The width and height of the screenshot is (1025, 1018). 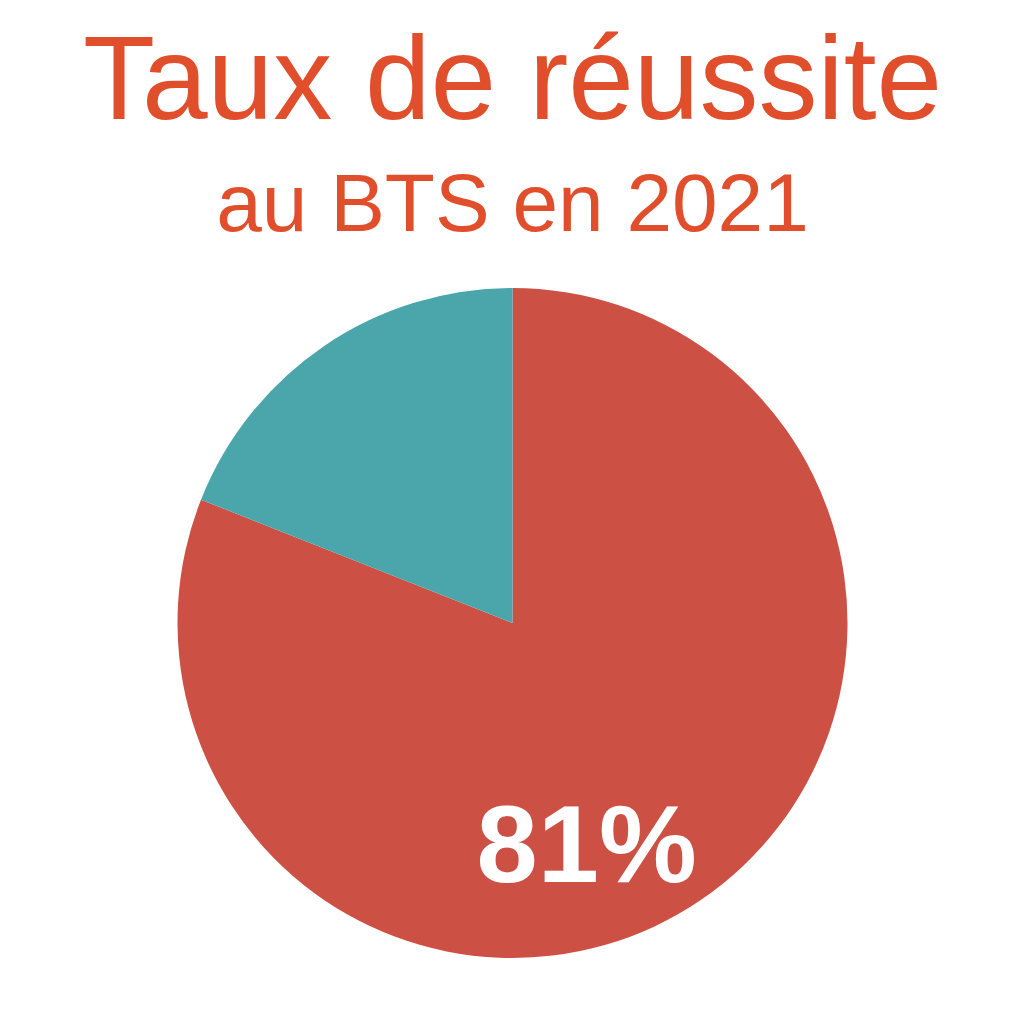 I want to click on data-label: 81%, so click(x=586, y=843).